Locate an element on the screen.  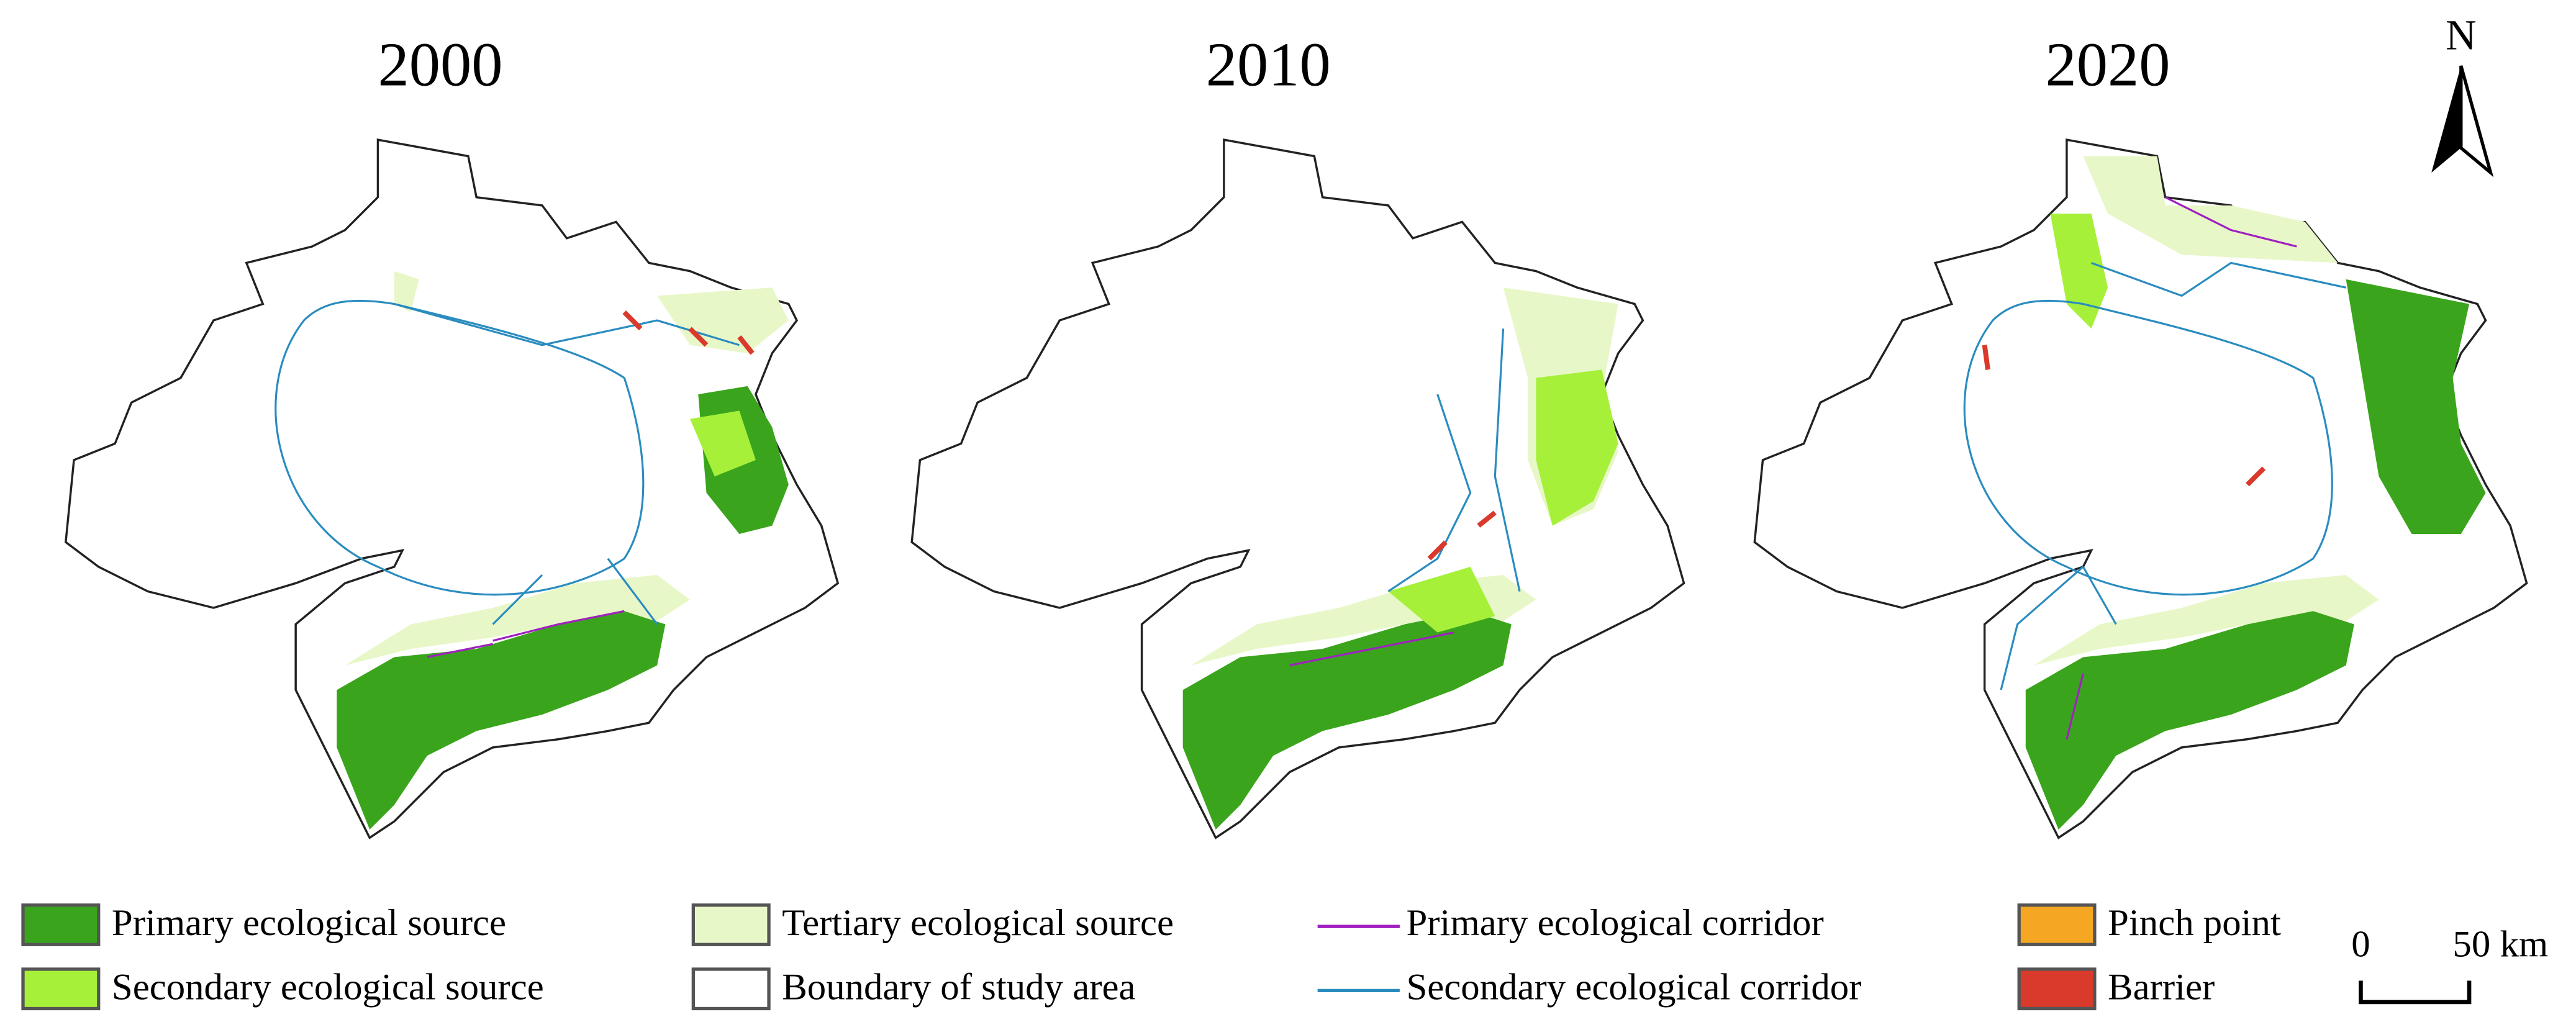
north-arrow: N is located at coordinates (2462, 95).